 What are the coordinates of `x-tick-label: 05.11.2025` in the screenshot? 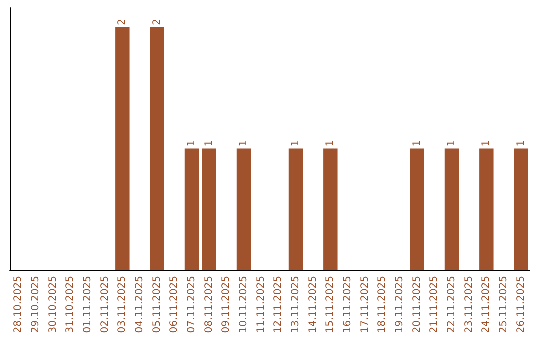 It's located at (157, 305).